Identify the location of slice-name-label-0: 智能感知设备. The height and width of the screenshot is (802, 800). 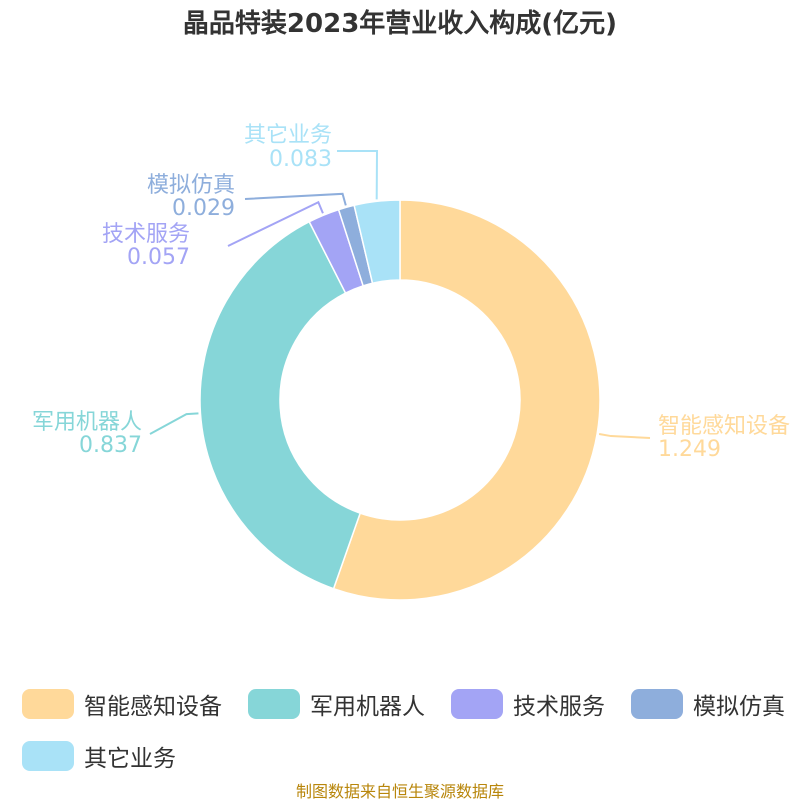
(724, 426).